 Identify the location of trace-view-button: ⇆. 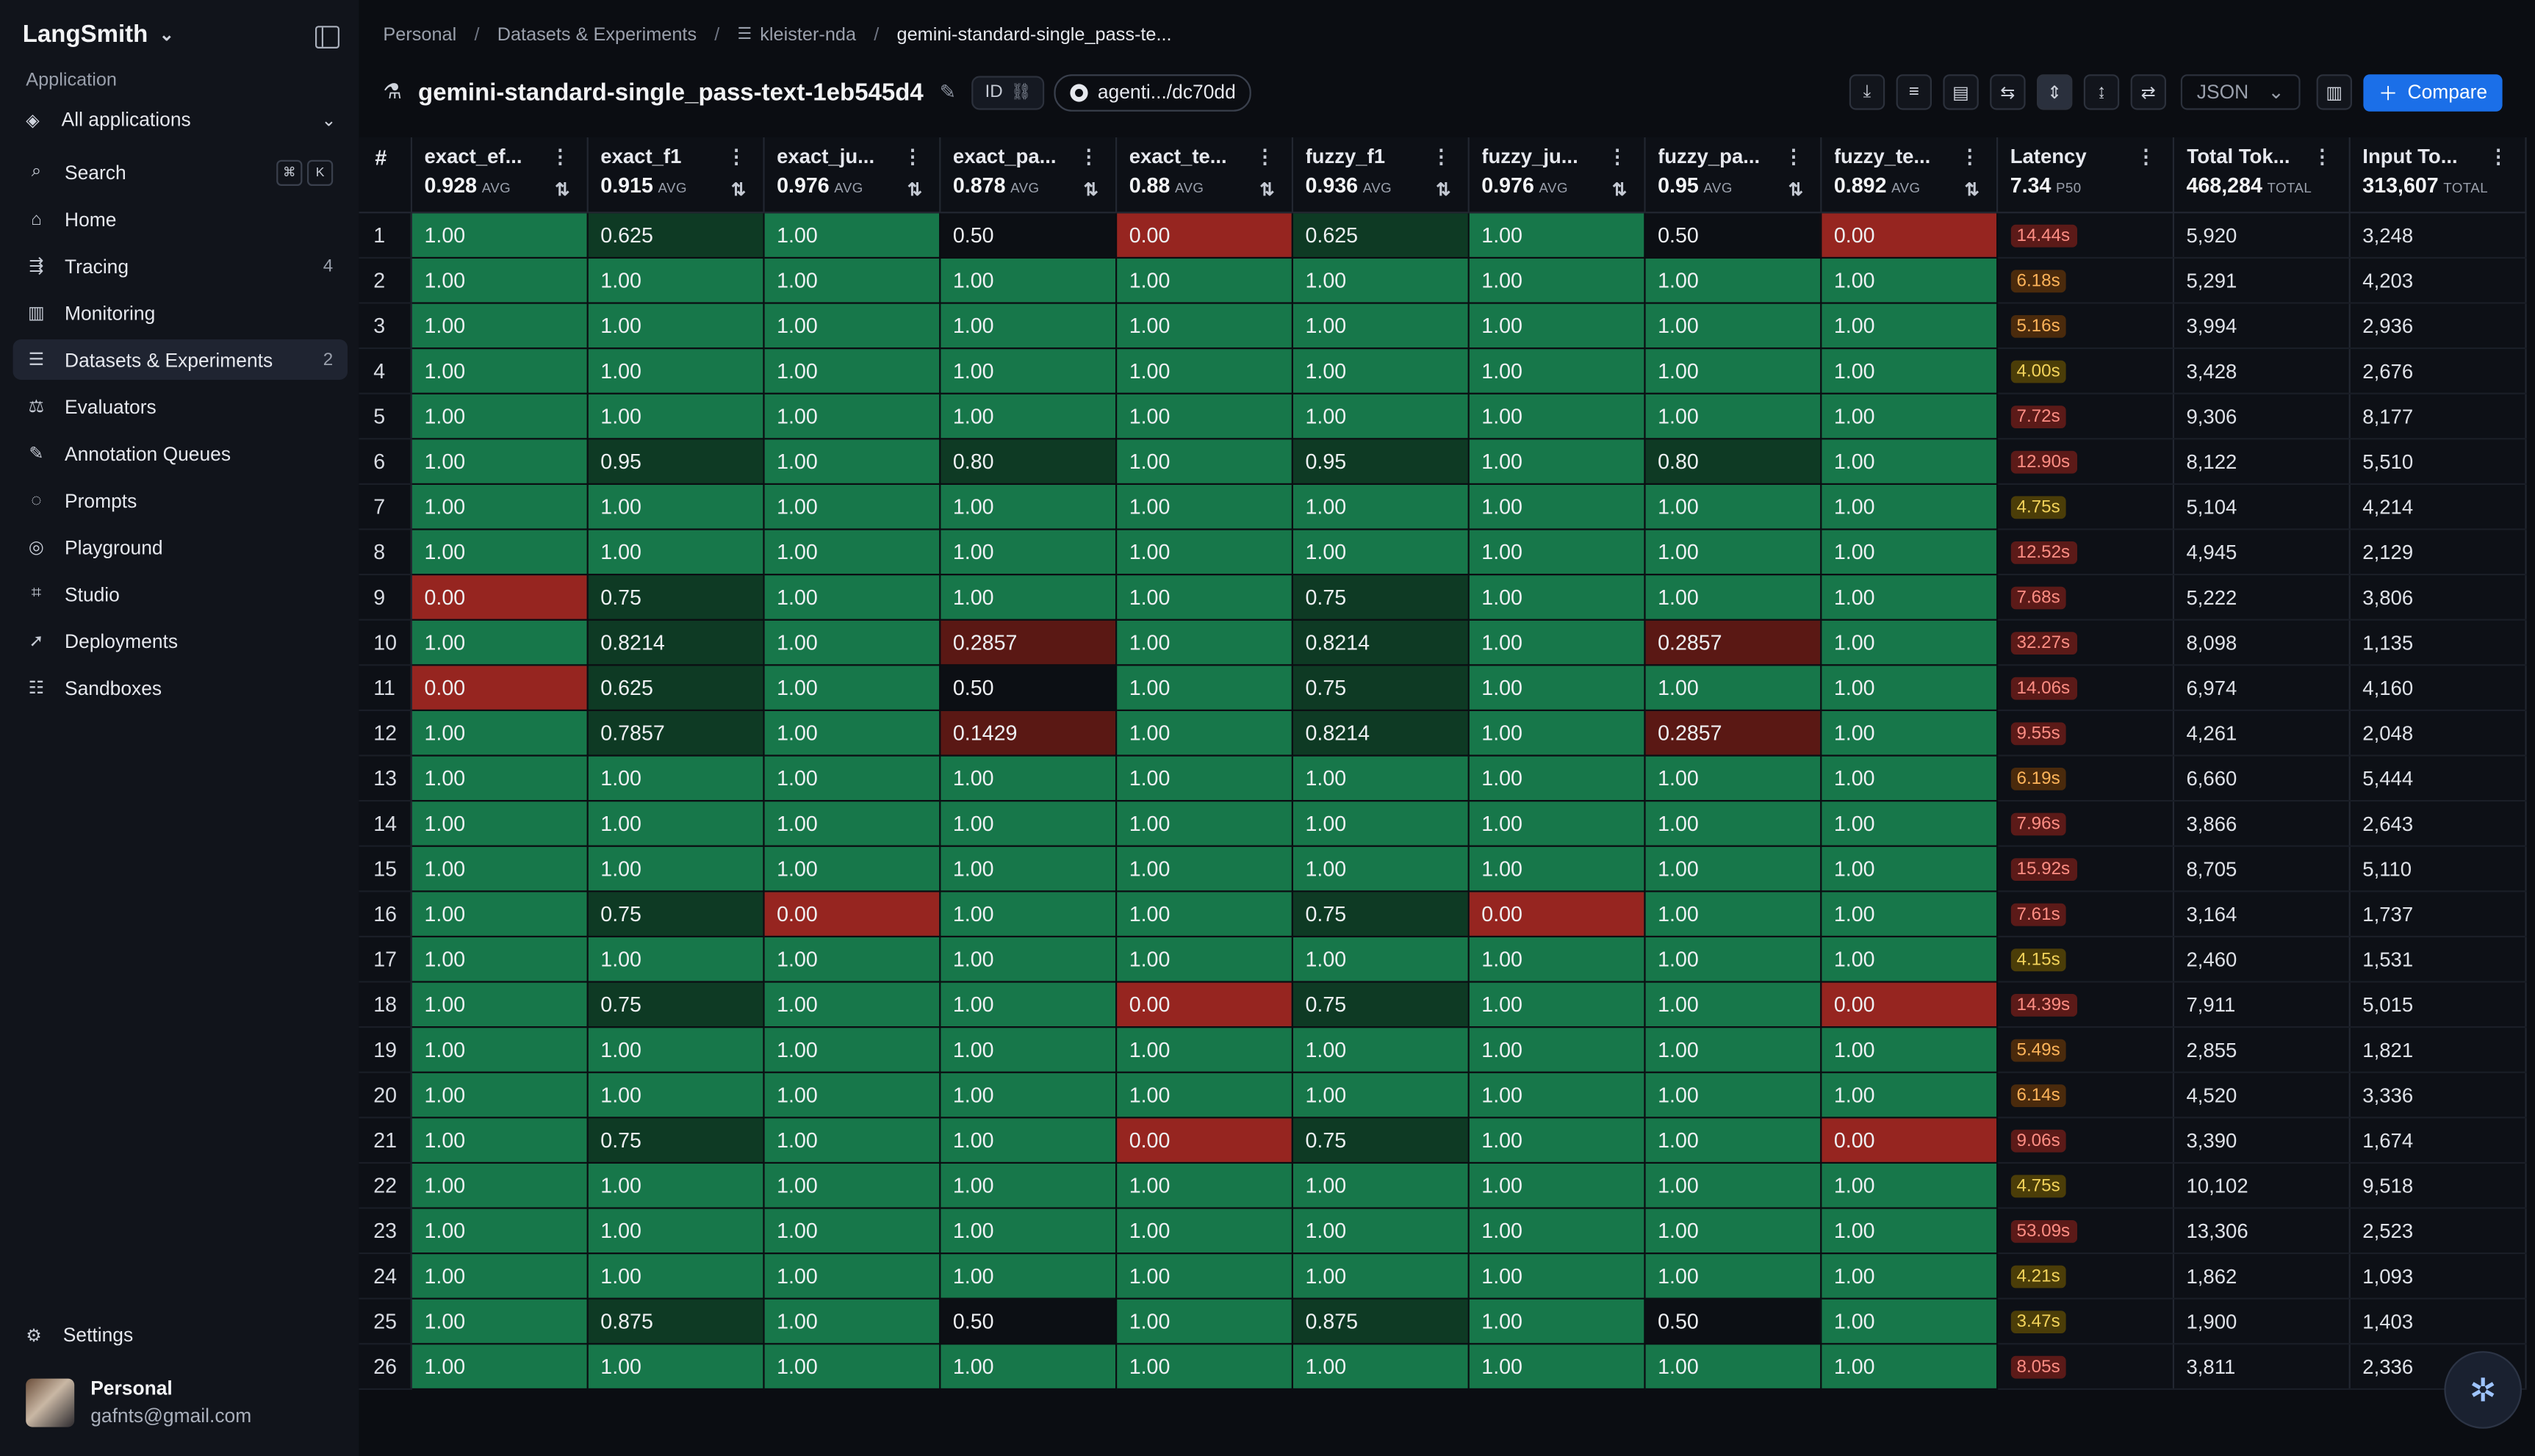
(2008, 92).